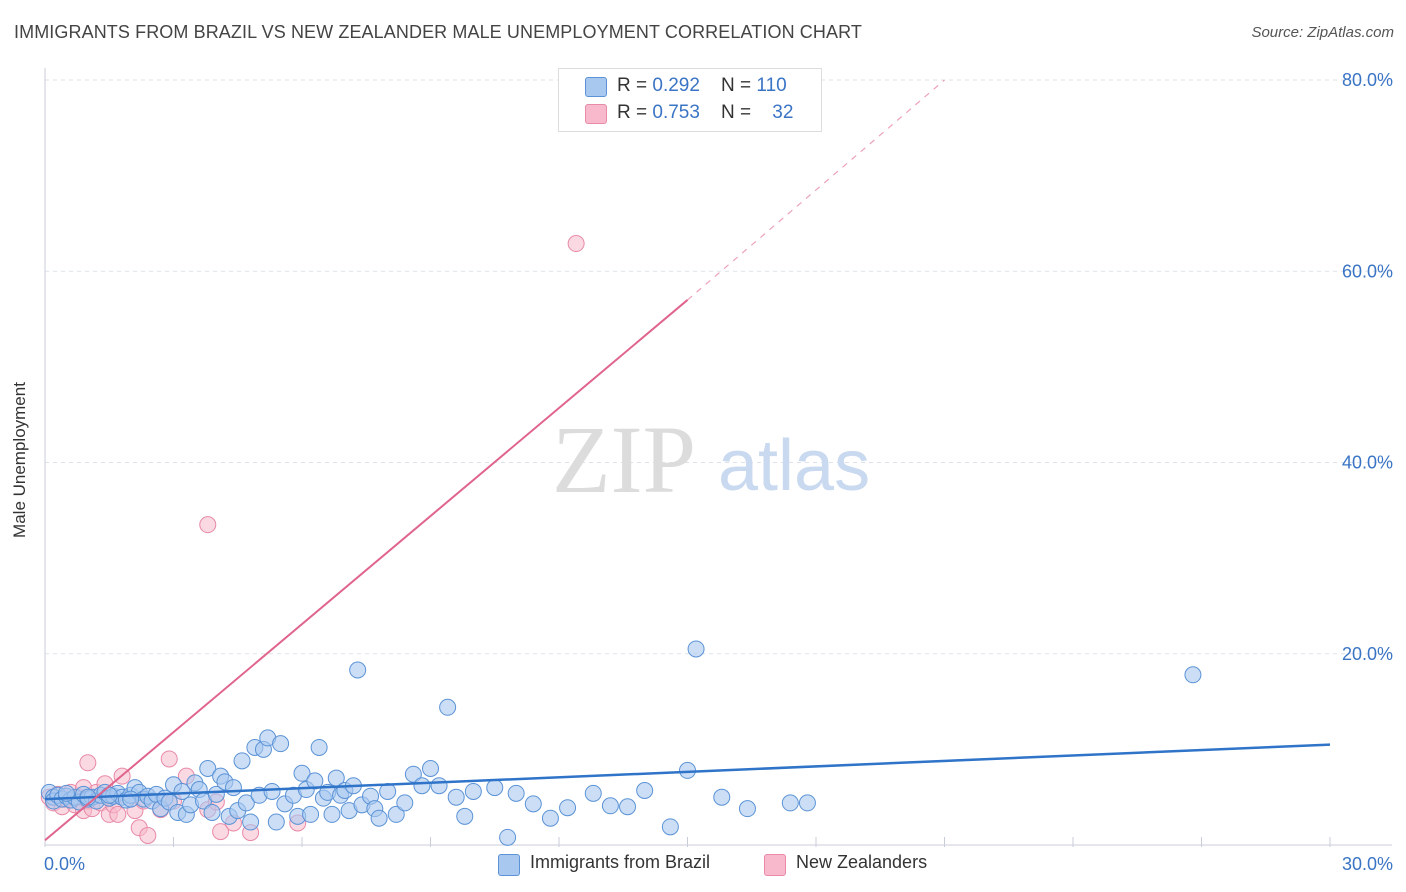 Image resolution: width=1406 pixels, height=892 pixels. What do you see at coordinates (64, 864) in the screenshot?
I see `x-tick-label: 0.0%` at bounding box center [64, 864].